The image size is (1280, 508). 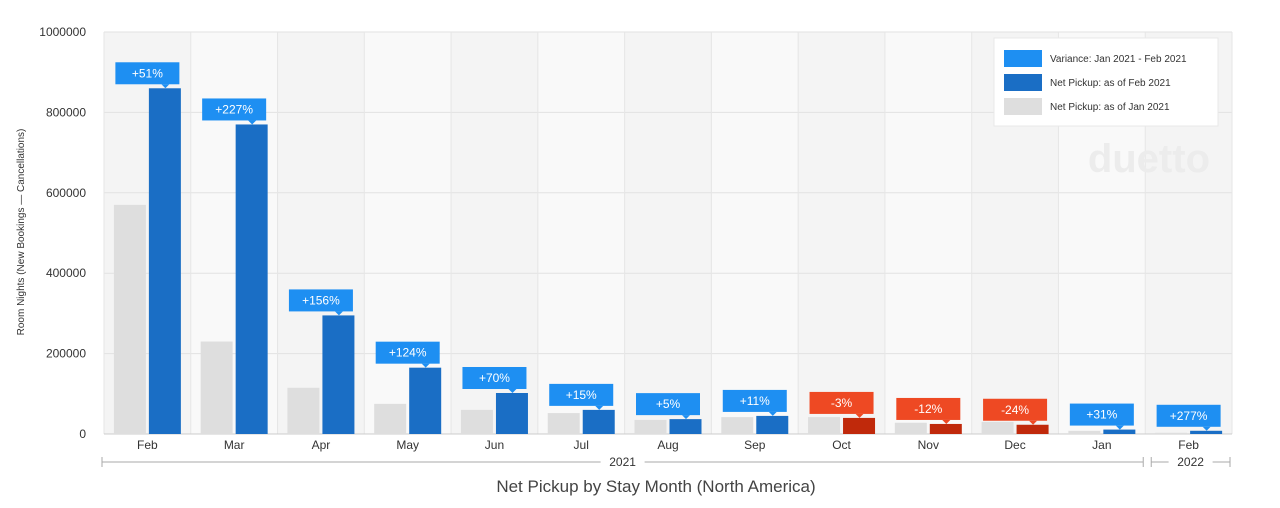 I want to click on y-tick-label: 0, so click(x=82, y=434).